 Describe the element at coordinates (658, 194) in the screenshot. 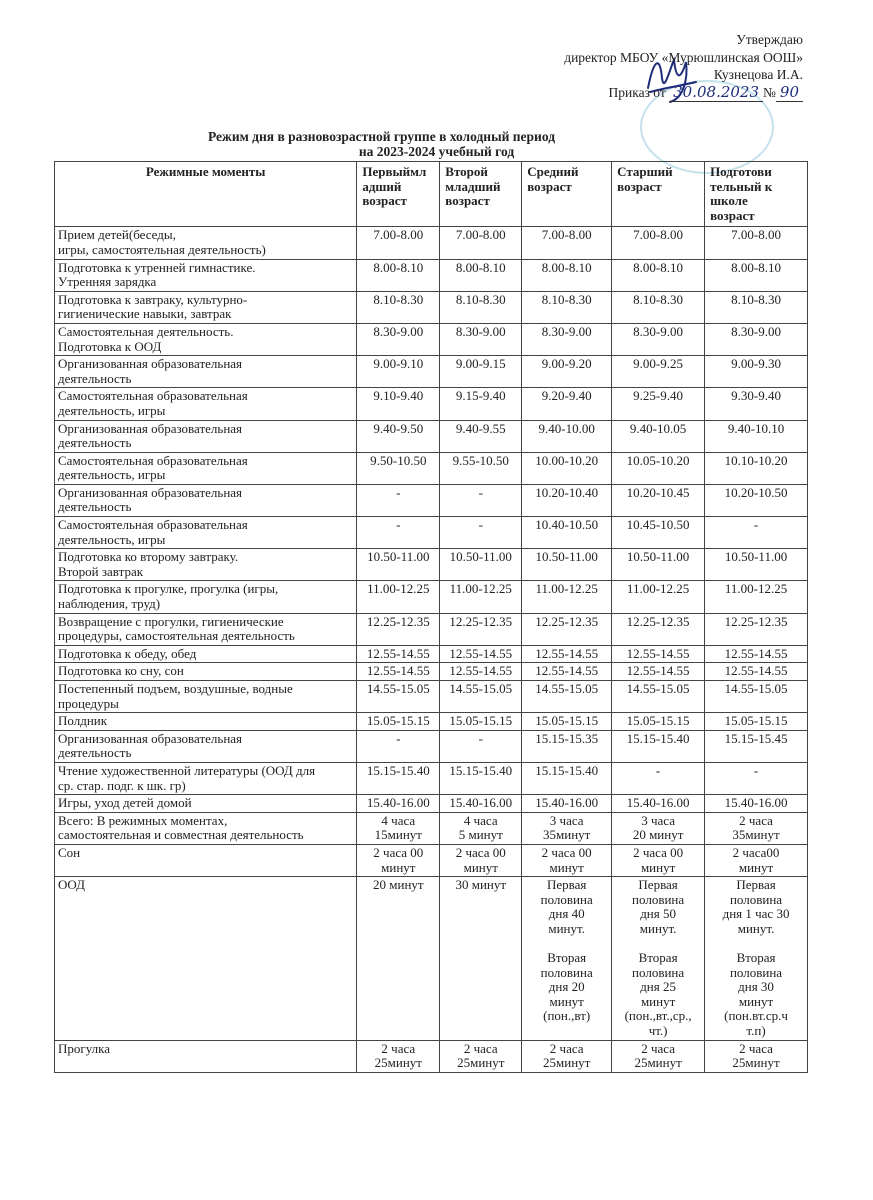

I see `header-age-group: Старший возраст` at that location.